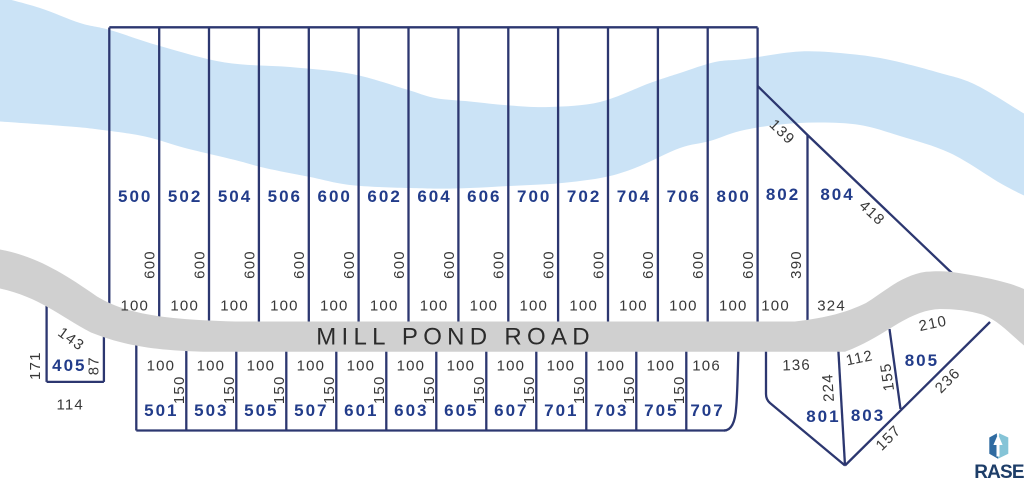 This screenshot has height=486, width=1024. I want to click on svg-text: 803, so click(868, 415).